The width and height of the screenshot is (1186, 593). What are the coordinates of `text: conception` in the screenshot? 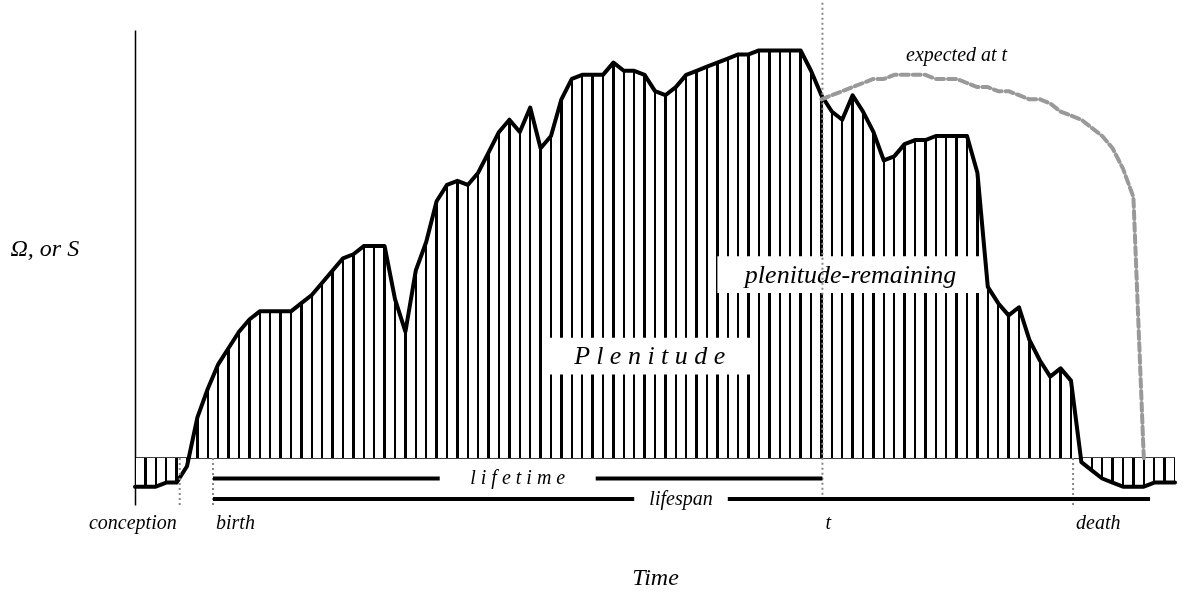 It's located at (132, 523).